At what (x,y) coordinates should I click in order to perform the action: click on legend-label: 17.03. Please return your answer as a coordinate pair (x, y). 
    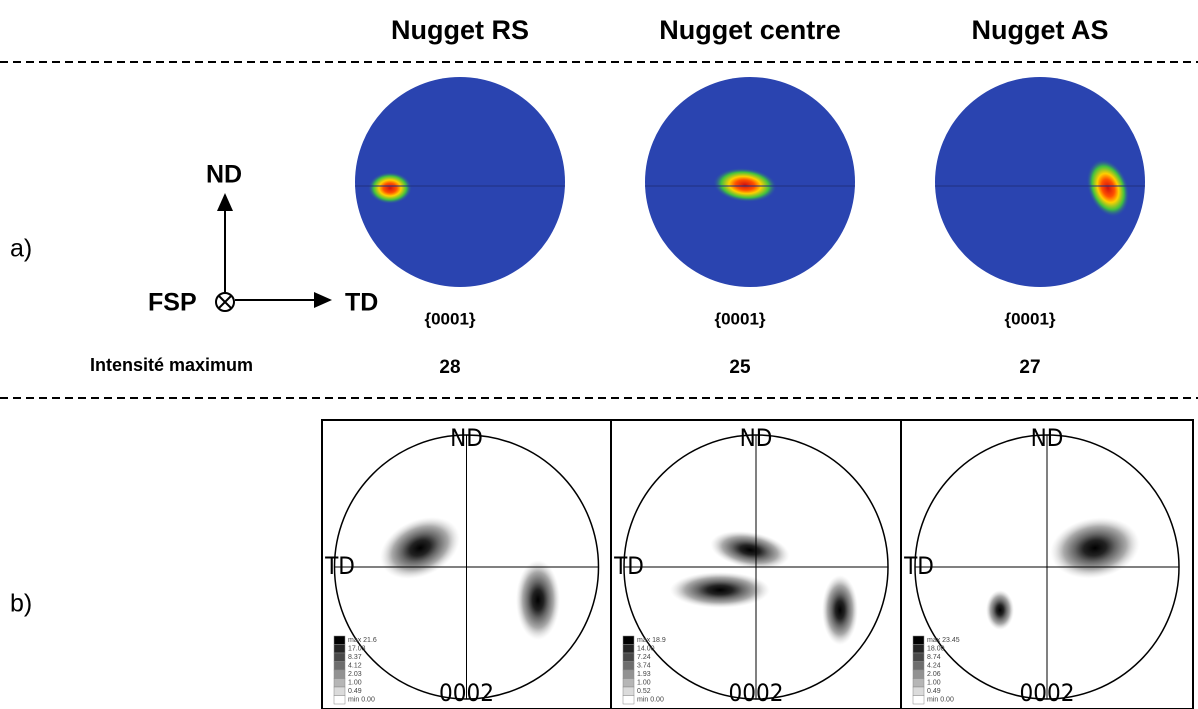
    Looking at the image, I should click on (357, 648).